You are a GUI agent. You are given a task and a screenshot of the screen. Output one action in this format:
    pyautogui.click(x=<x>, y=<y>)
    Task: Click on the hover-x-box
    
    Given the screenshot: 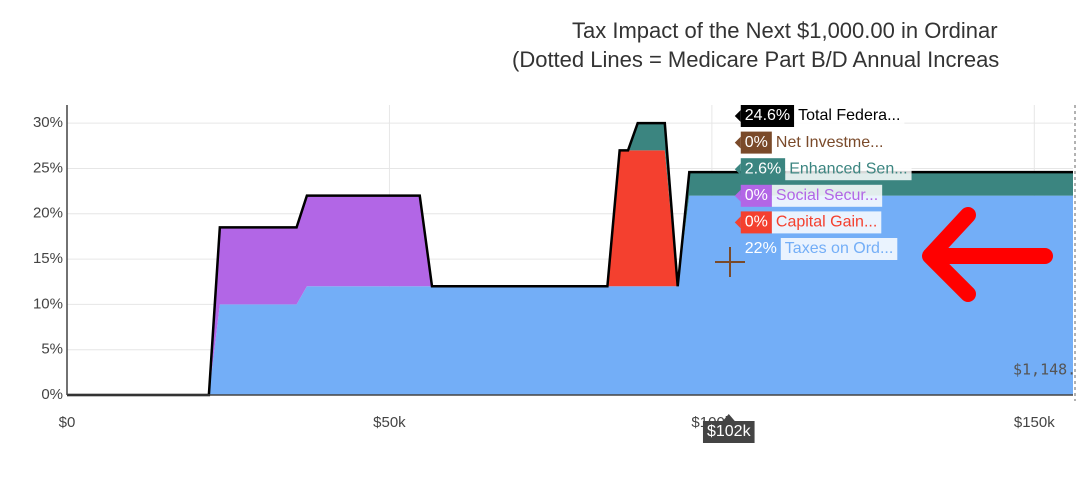 What is the action you would take?
    pyautogui.click(x=728, y=432)
    